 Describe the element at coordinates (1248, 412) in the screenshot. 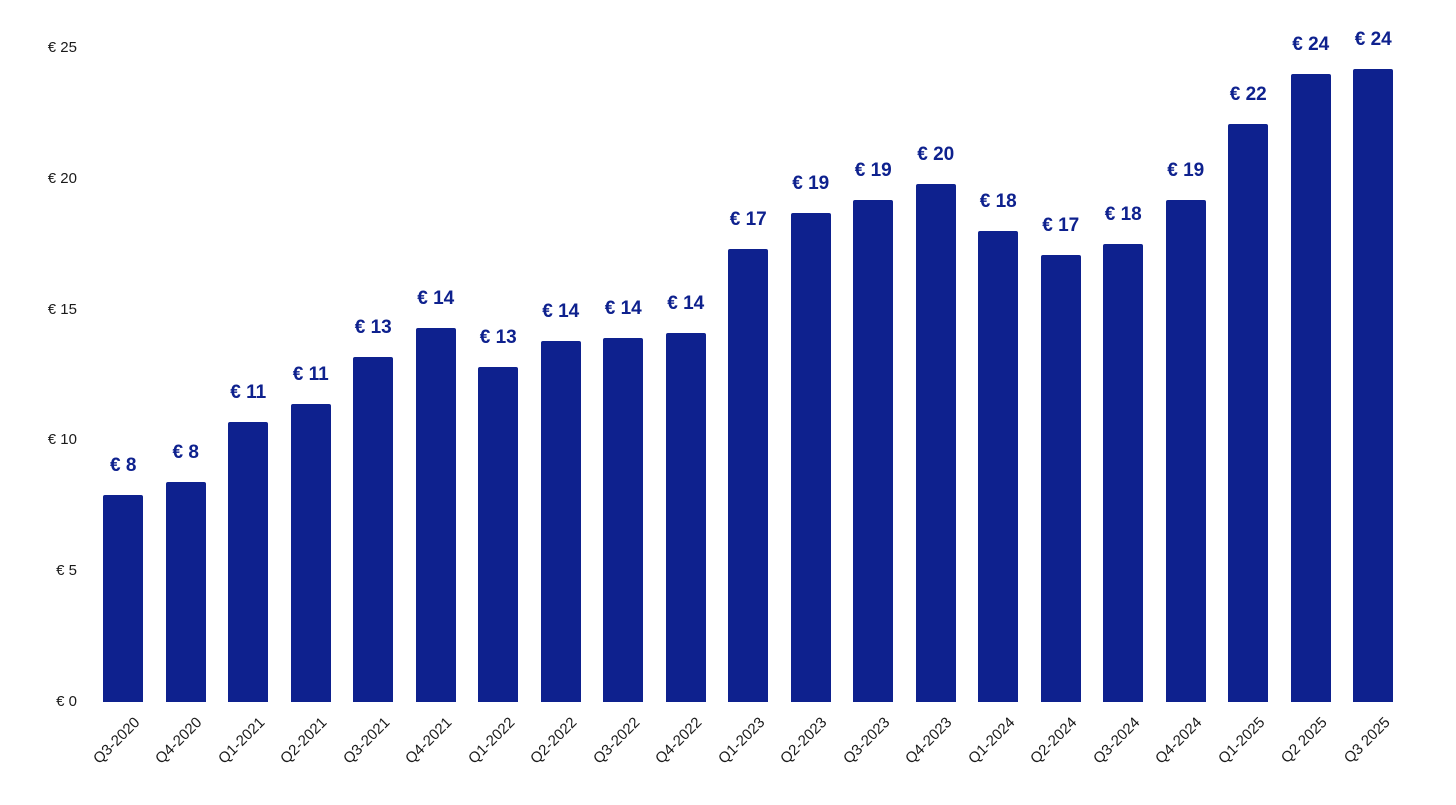

I see `bar-Q1-2025` at that location.